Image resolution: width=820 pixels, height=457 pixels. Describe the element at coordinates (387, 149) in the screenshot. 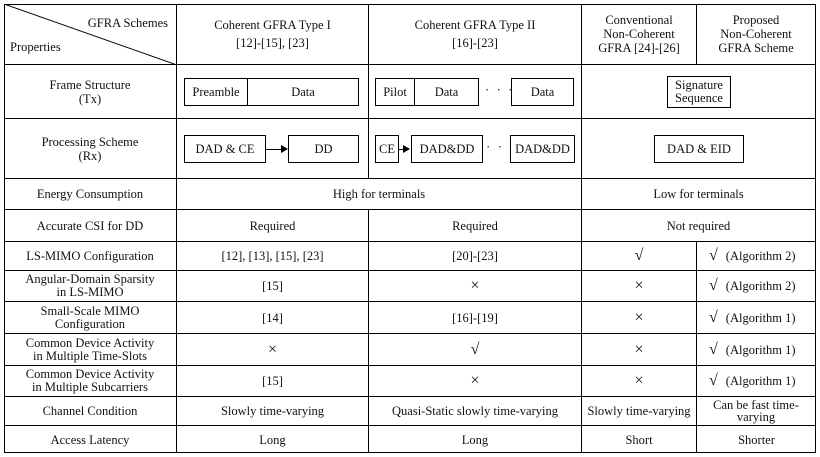

I see `process-ce-box: CE` at that location.